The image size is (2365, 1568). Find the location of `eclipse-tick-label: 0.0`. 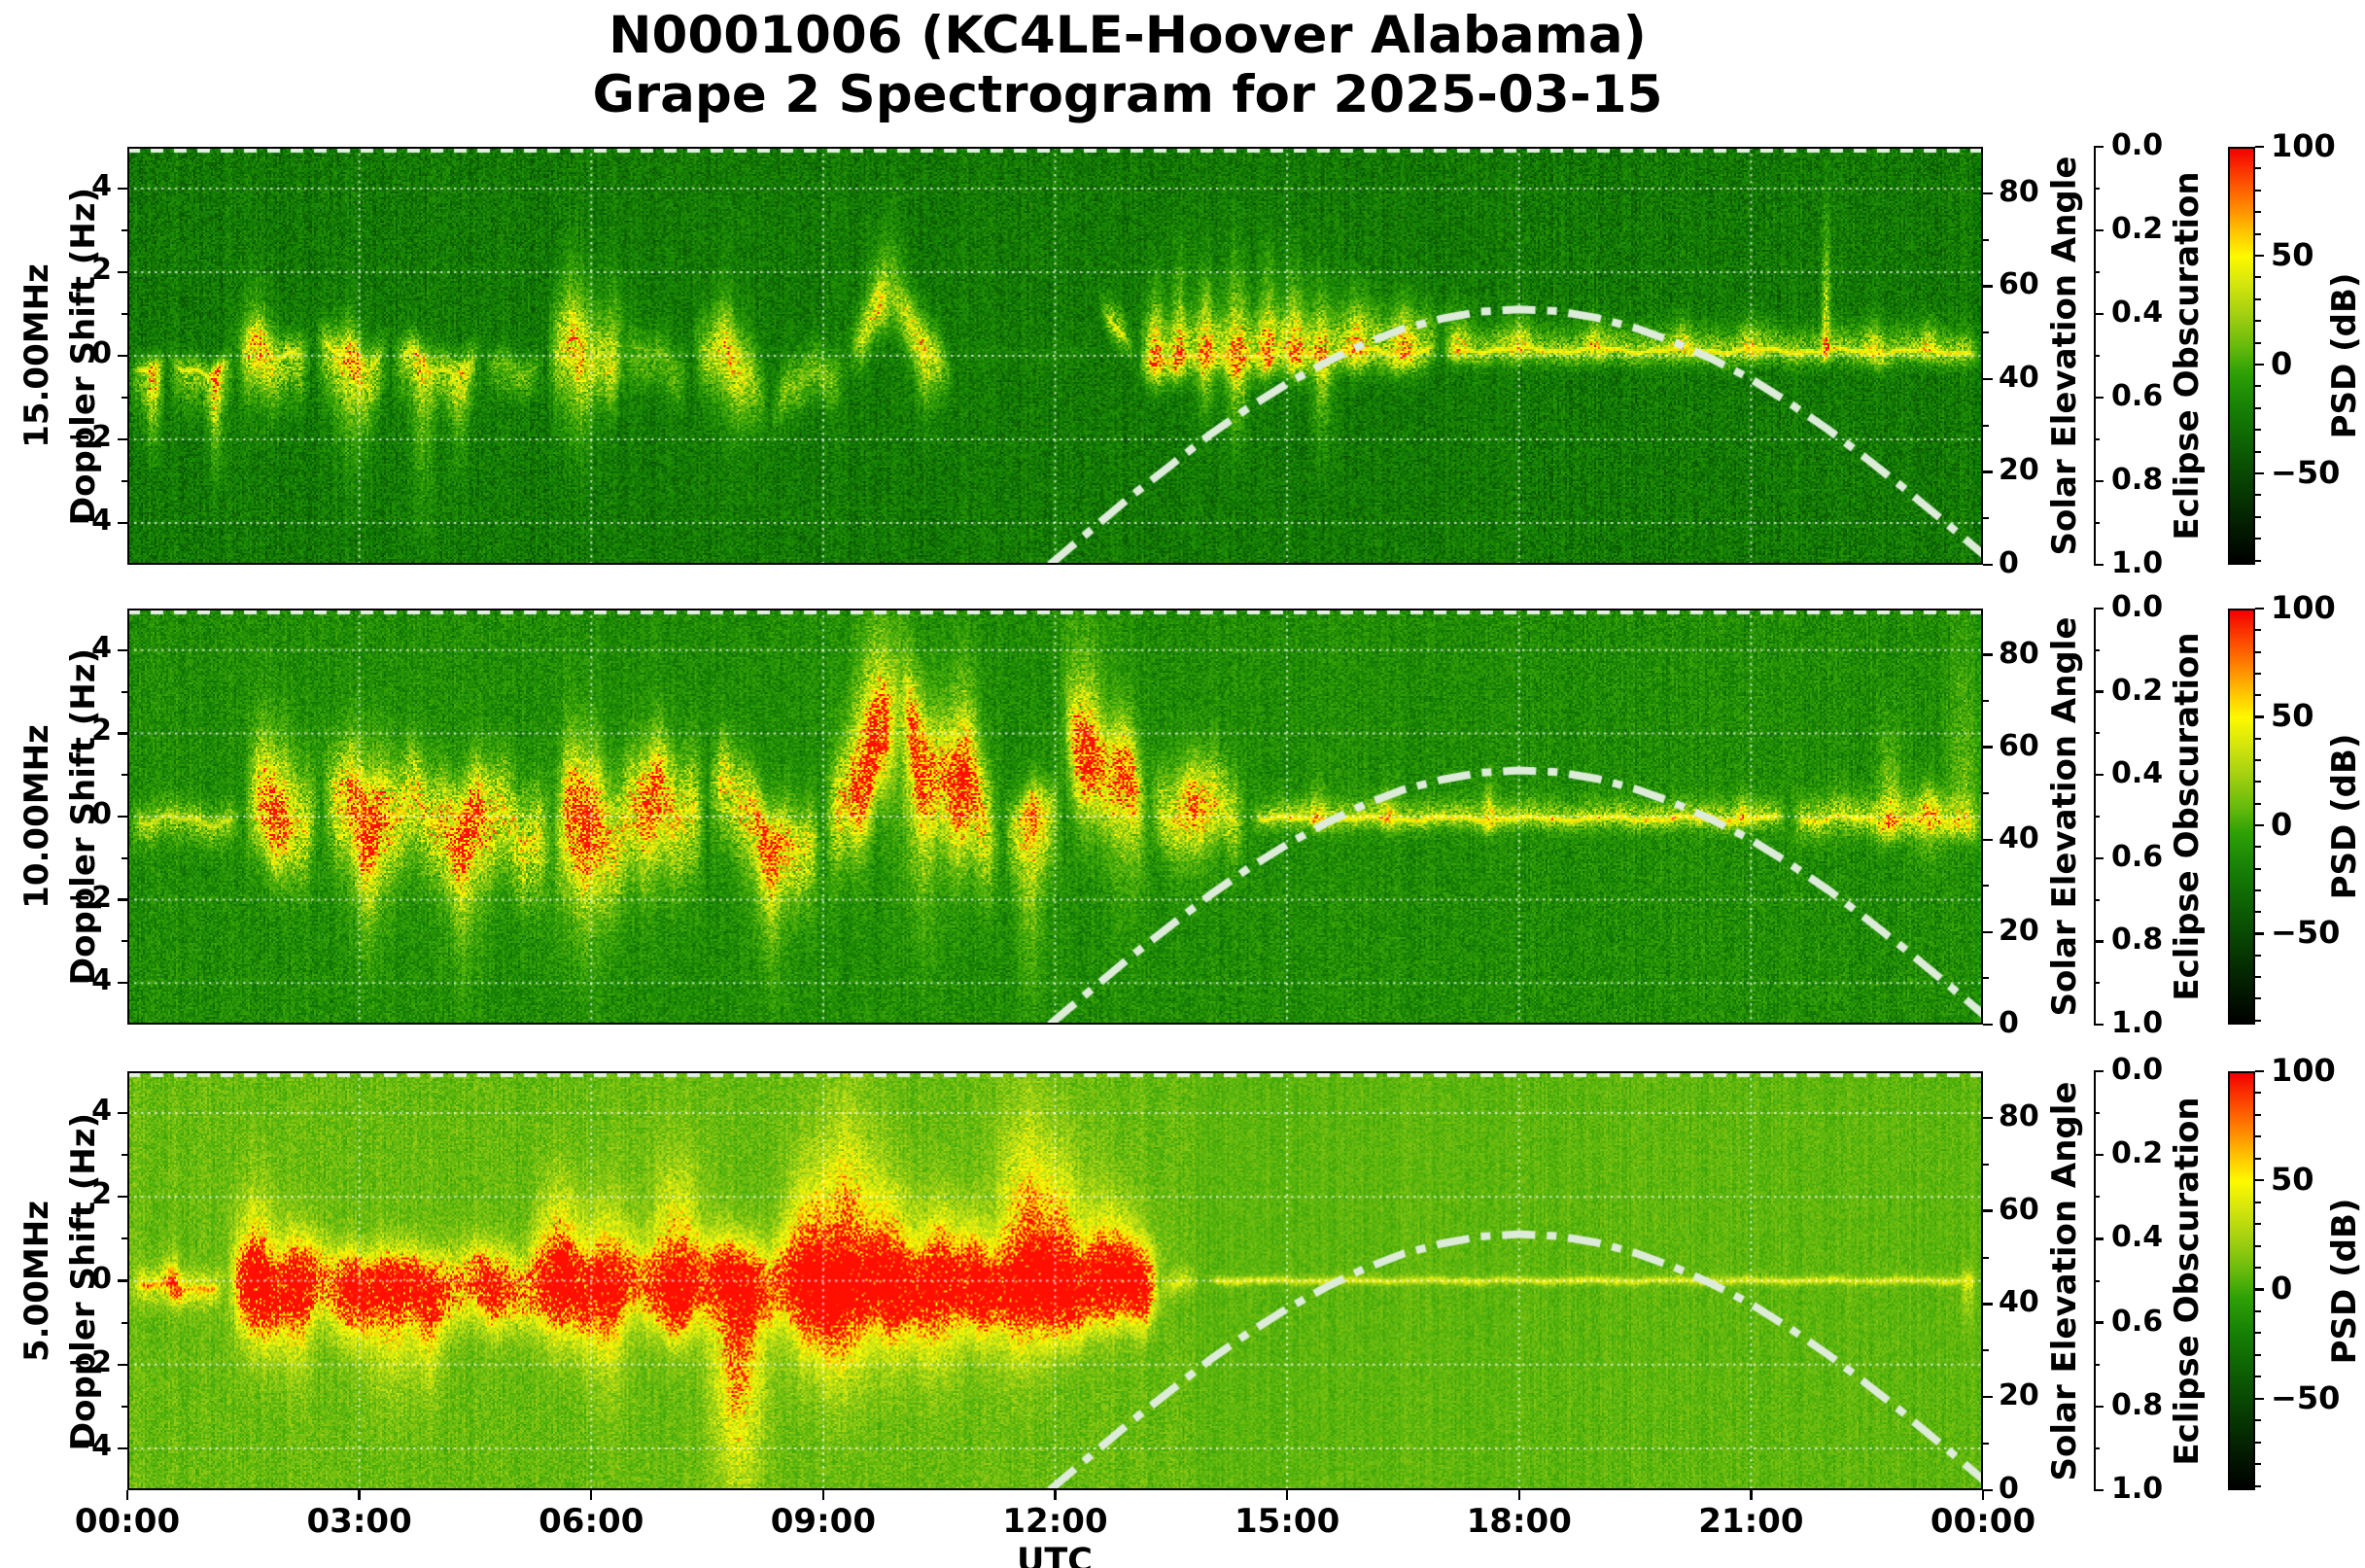

eclipse-tick-label: 0.0 is located at coordinates (2138, 1070).